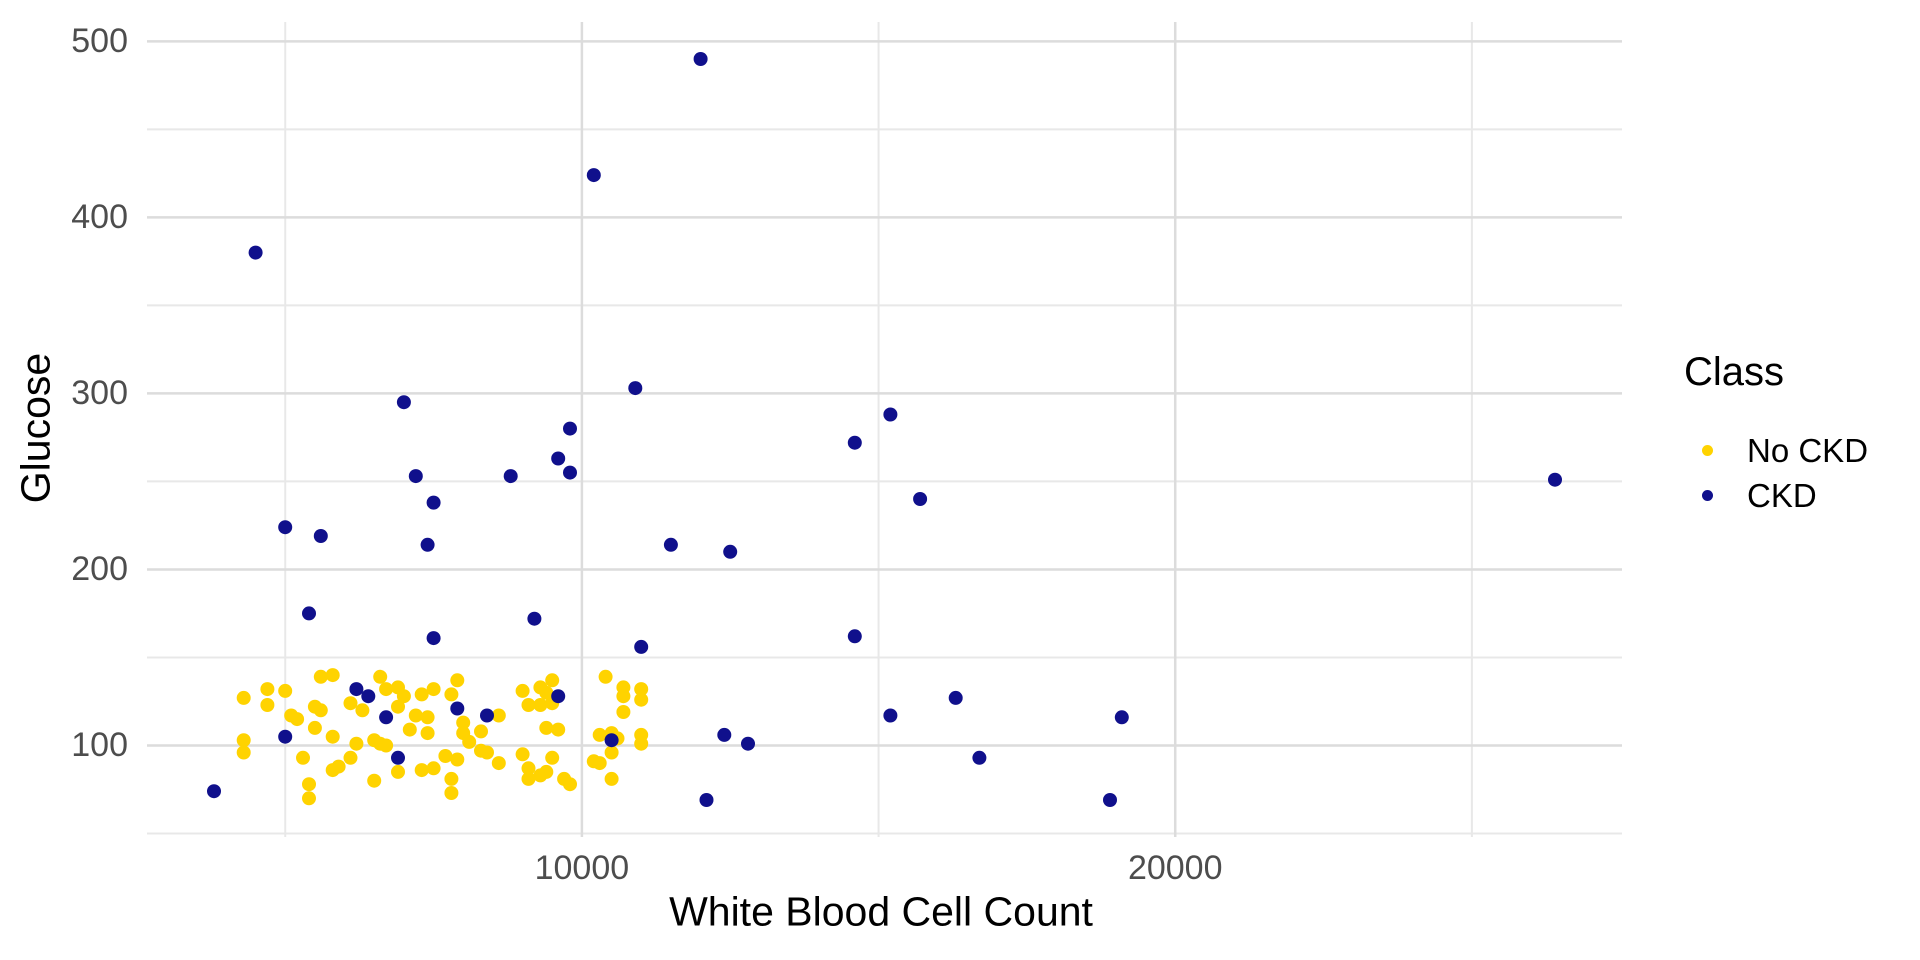  I want to click on x-tick-label: 10000, so click(582, 868).